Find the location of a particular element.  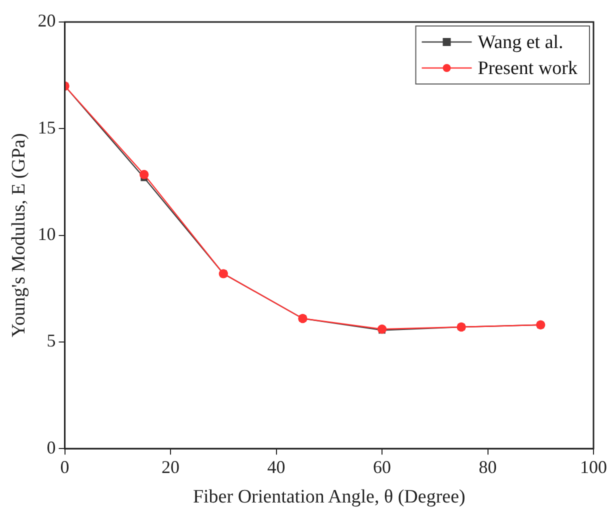

point is located at coordinates (144, 175).